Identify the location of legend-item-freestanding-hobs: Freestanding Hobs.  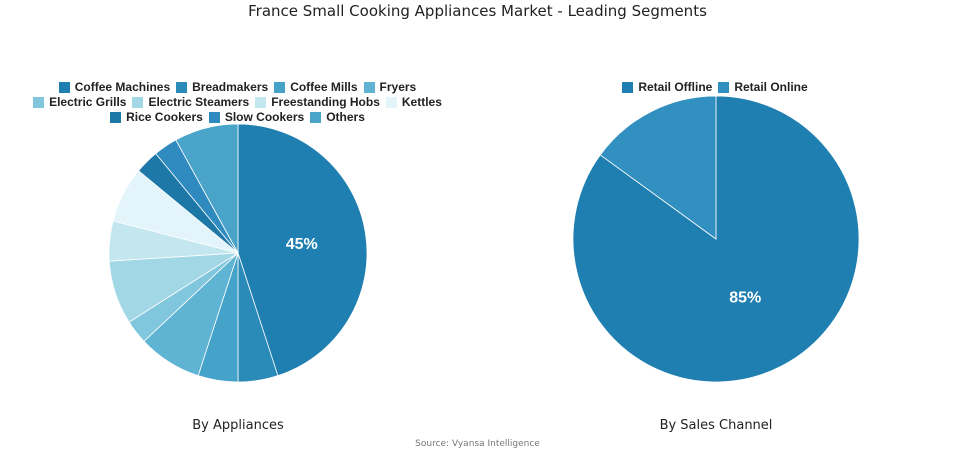
(317, 102).